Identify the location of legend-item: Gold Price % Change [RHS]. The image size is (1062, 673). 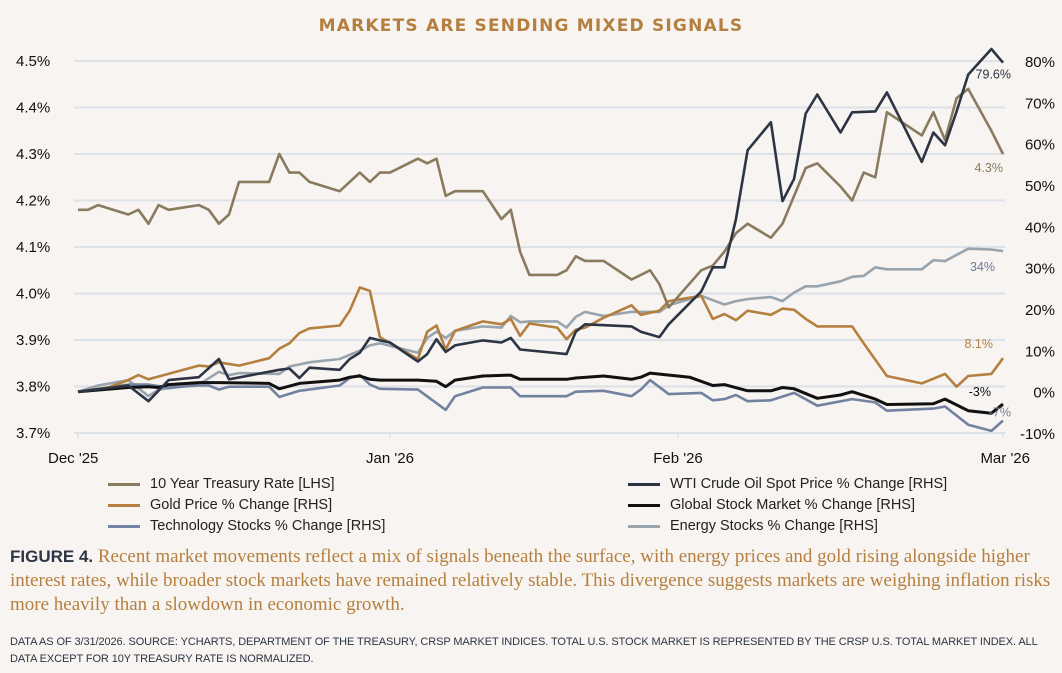
(220, 505).